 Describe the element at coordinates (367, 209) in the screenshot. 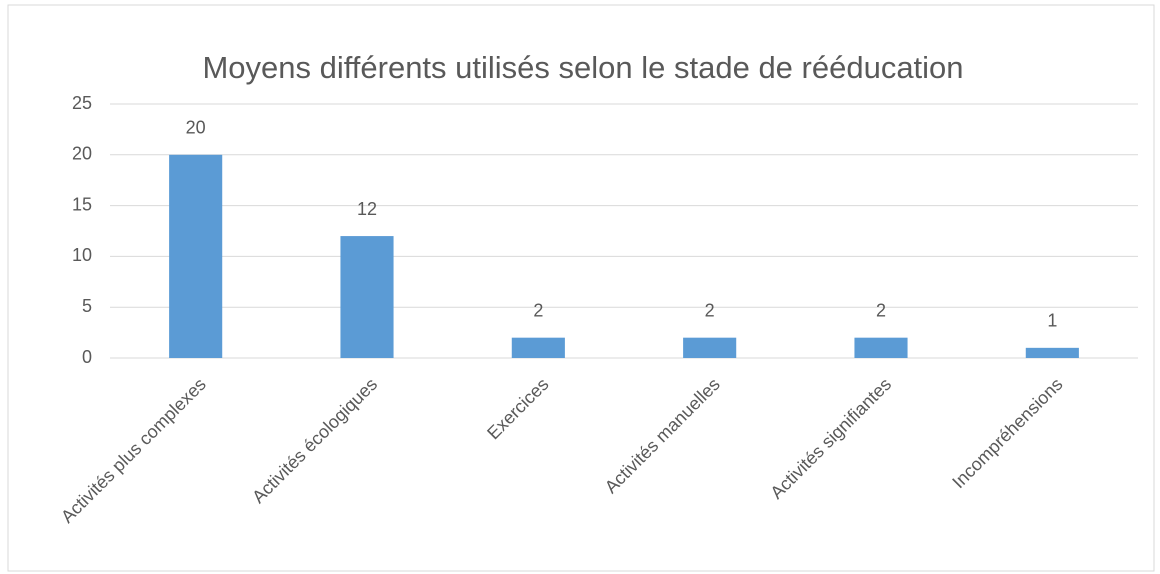

I see `data-label: 12` at that location.